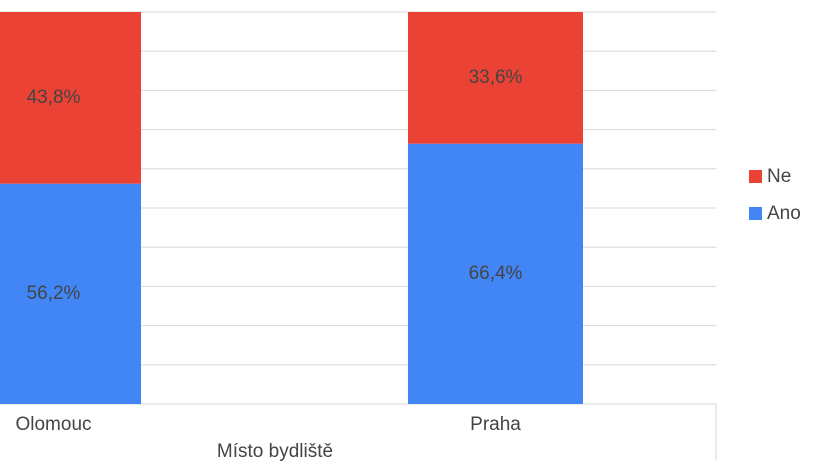 The width and height of the screenshot is (813, 464). Describe the element at coordinates (54, 97) in the screenshot. I see `data-label: 43,8%` at that location.